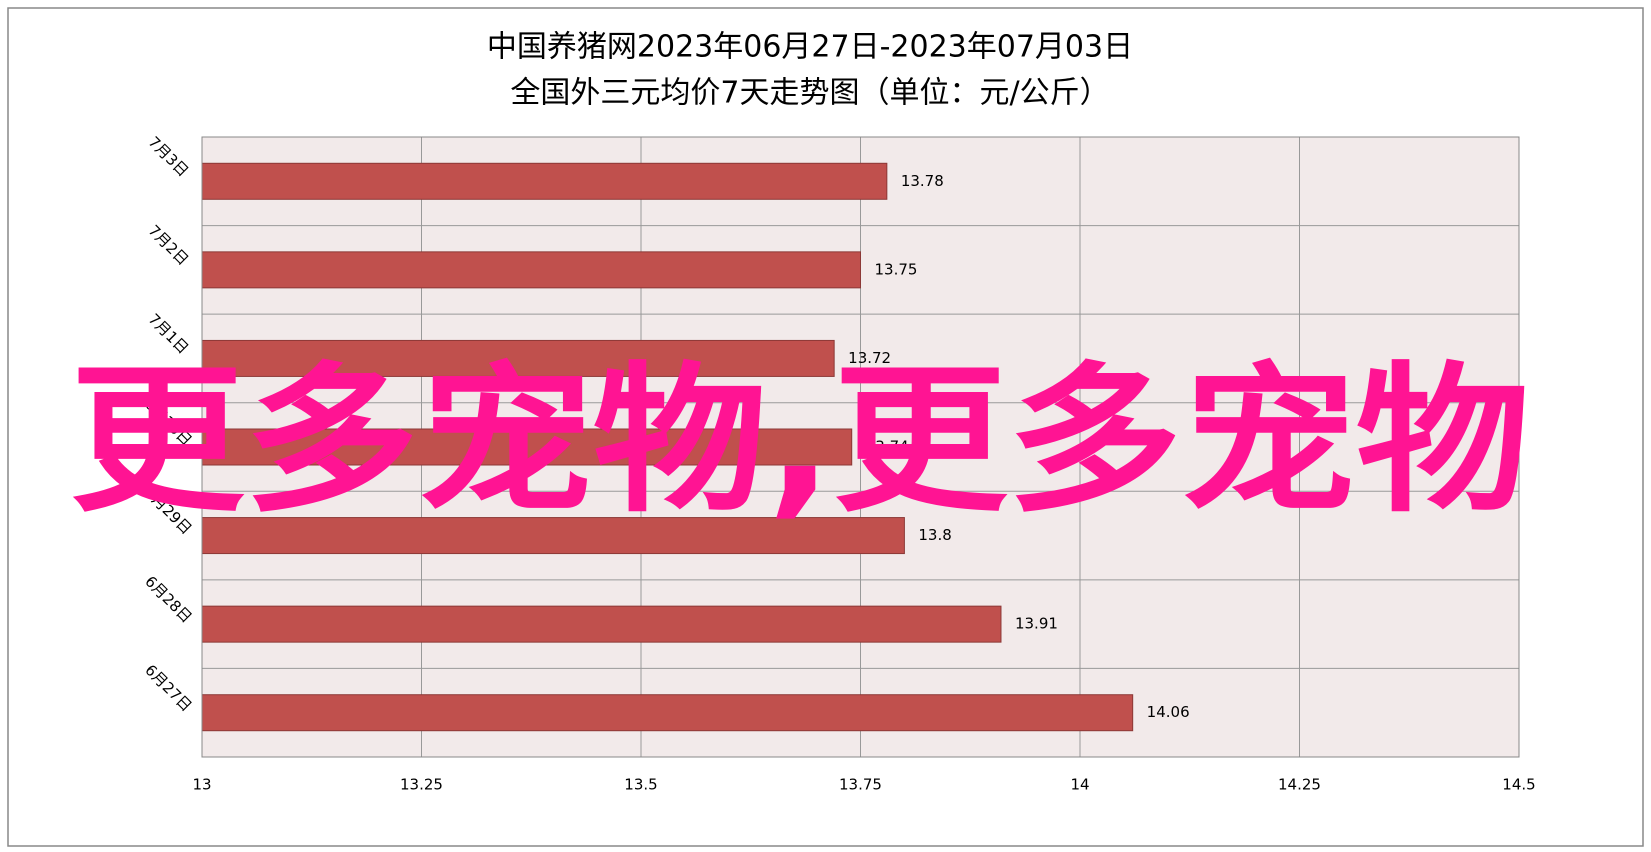 The image size is (1651, 852). What do you see at coordinates (640, 785) in the screenshot?
I see `x-tick-label: 13.5` at bounding box center [640, 785].